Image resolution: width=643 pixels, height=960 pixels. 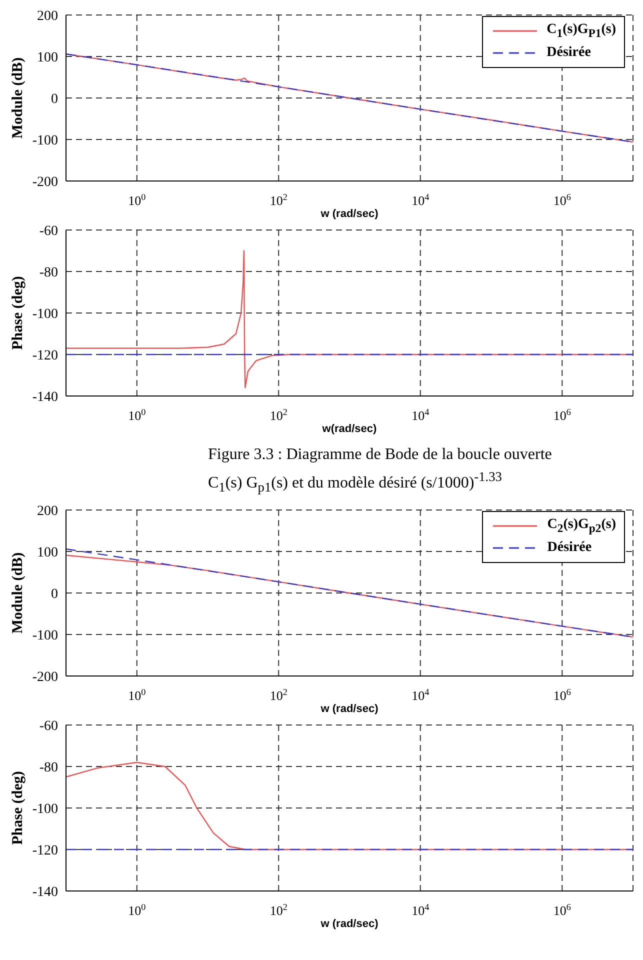 What do you see at coordinates (581, 31) in the screenshot?
I see `legend-label: C$_{1}$(s)G$_{P1}$(s)` at bounding box center [581, 31].